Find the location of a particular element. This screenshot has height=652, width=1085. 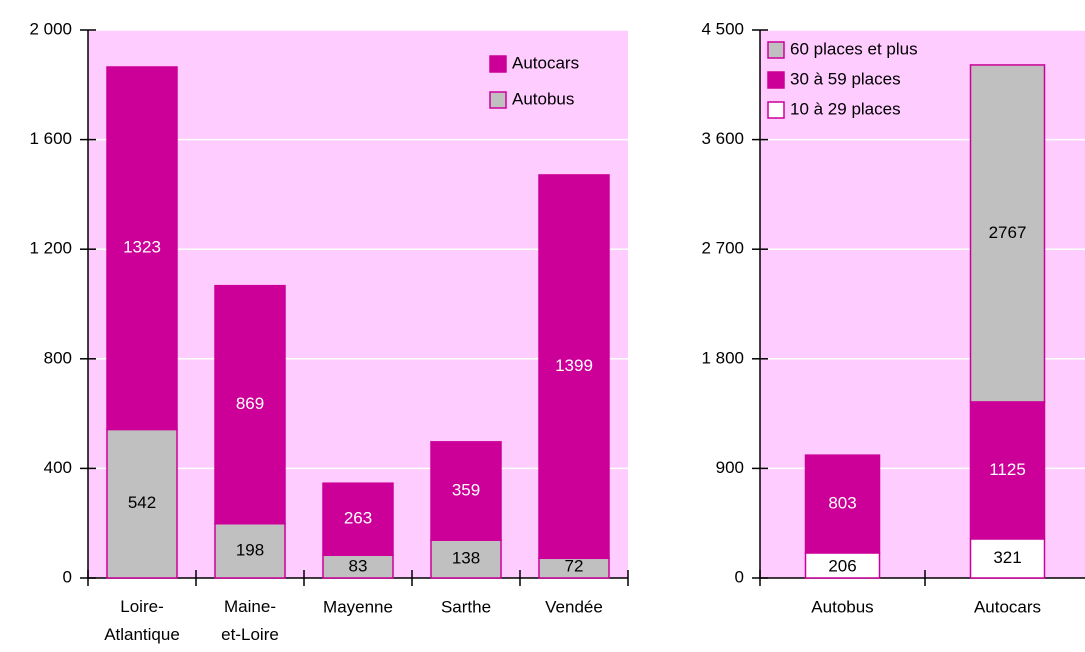

value-label: 321 is located at coordinates (1007, 557).